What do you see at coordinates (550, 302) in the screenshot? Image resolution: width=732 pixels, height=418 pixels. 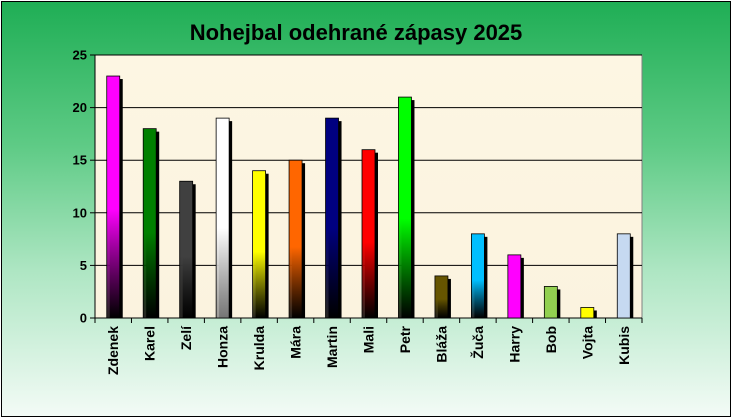 I see `bar-Bob` at bounding box center [550, 302].